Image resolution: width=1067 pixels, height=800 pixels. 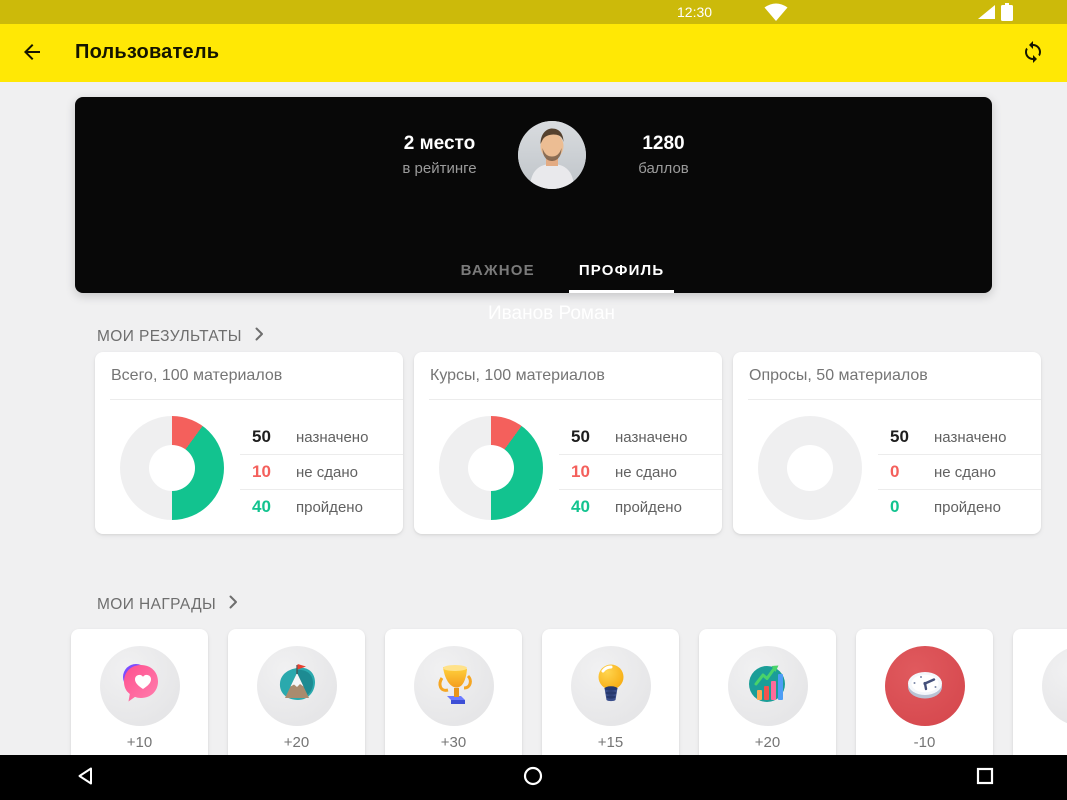 I want to click on rank-value: 2 место, so click(x=439, y=143).